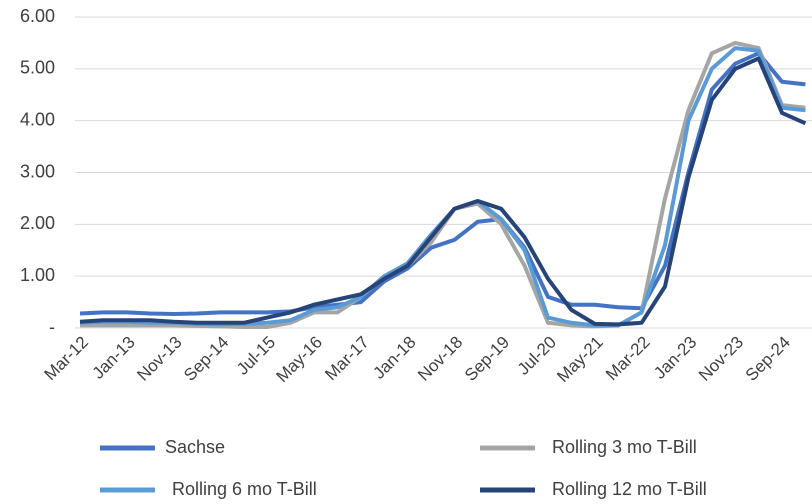 The image size is (812, 504). Describe the element at coordinates (440, 359) in the screenshot. I see `x-tick-label: Nov-18` at that location.